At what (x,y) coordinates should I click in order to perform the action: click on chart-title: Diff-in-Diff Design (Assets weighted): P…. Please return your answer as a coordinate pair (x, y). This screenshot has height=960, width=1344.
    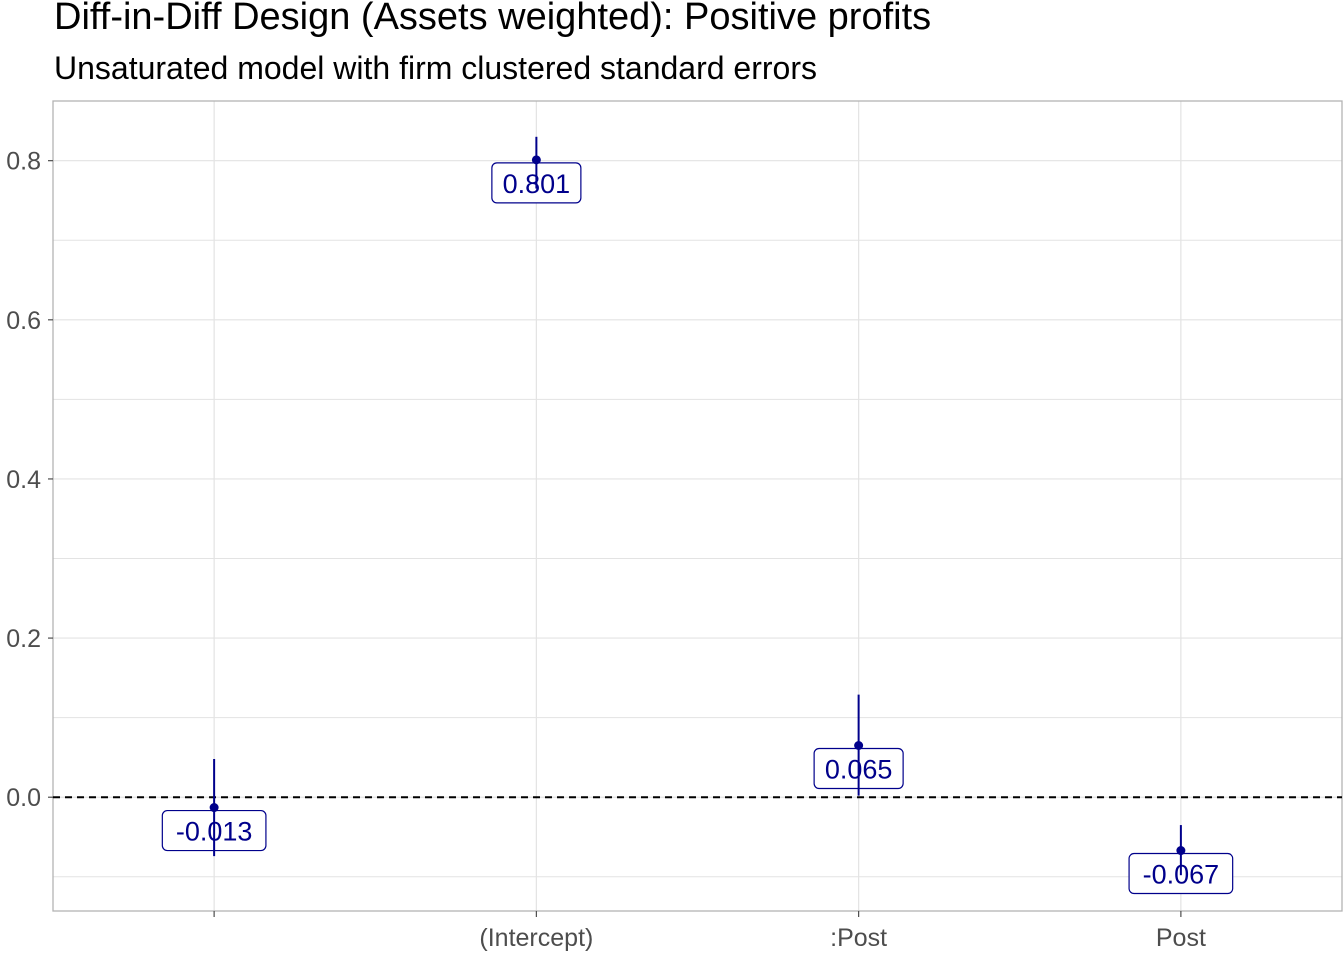
    Looking at the image, I should click on (493, 19).